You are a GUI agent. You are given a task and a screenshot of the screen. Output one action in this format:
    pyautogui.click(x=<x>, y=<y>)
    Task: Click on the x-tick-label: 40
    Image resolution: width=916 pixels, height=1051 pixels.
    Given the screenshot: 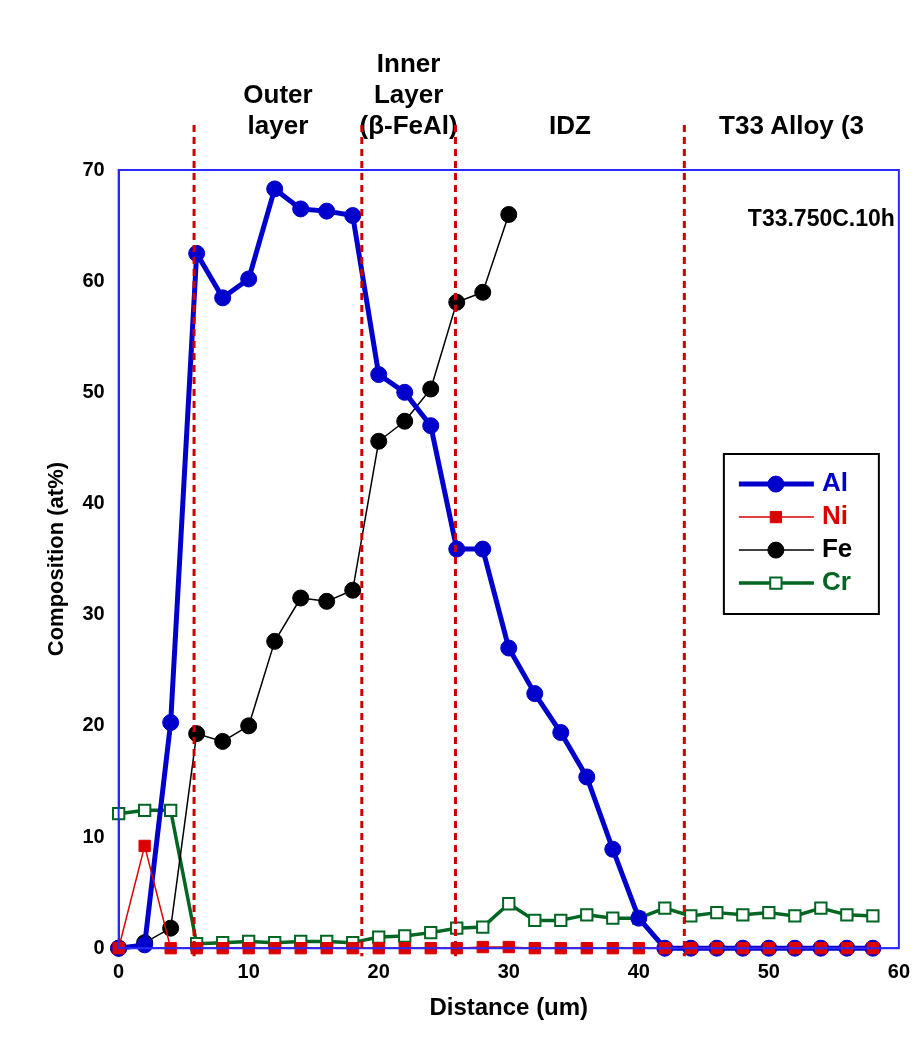 What is the action you would take?
    pyautogui.click(x=638, y=970)
    